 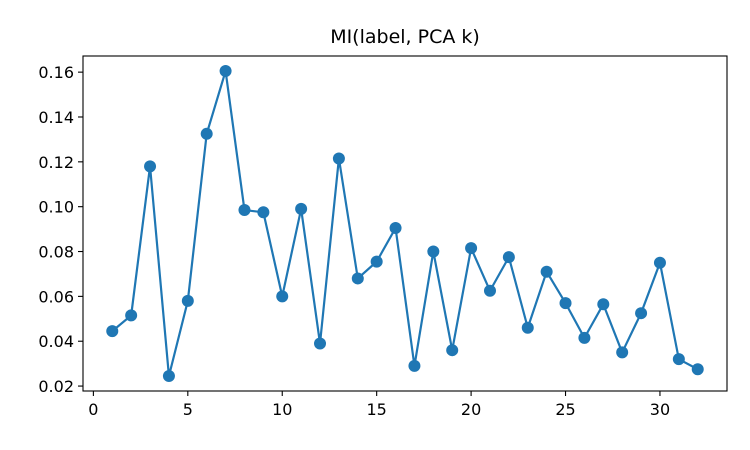 What do you see at coordinates (471, 409) in the screenshot?
I see `x-tick-label: 20` at bounding box center [471, 409].